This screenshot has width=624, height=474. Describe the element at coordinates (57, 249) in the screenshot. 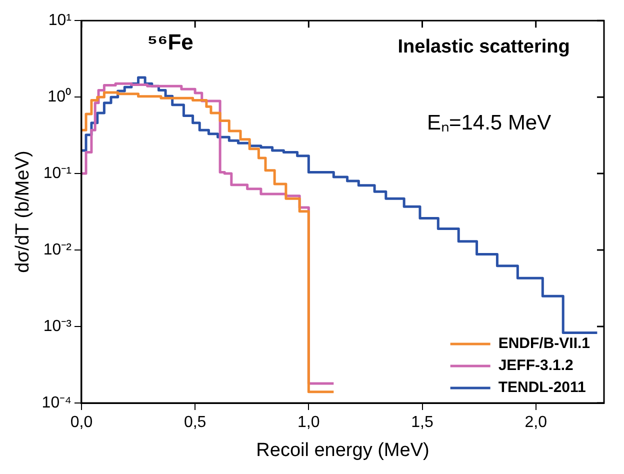

I see `y-tick-label: 10⁻²` at that location.